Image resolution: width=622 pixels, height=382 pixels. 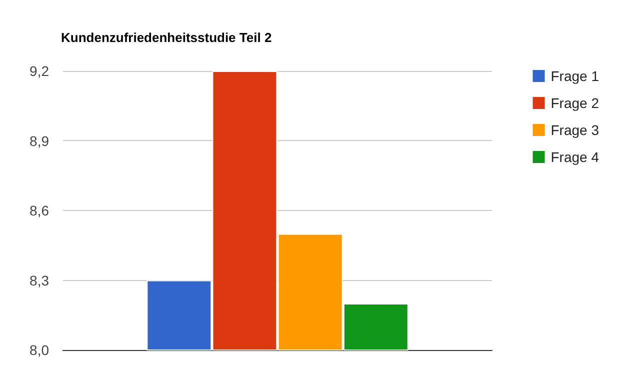 I want to click on y-tick-label: 8,9, so click(x=40, y=140).